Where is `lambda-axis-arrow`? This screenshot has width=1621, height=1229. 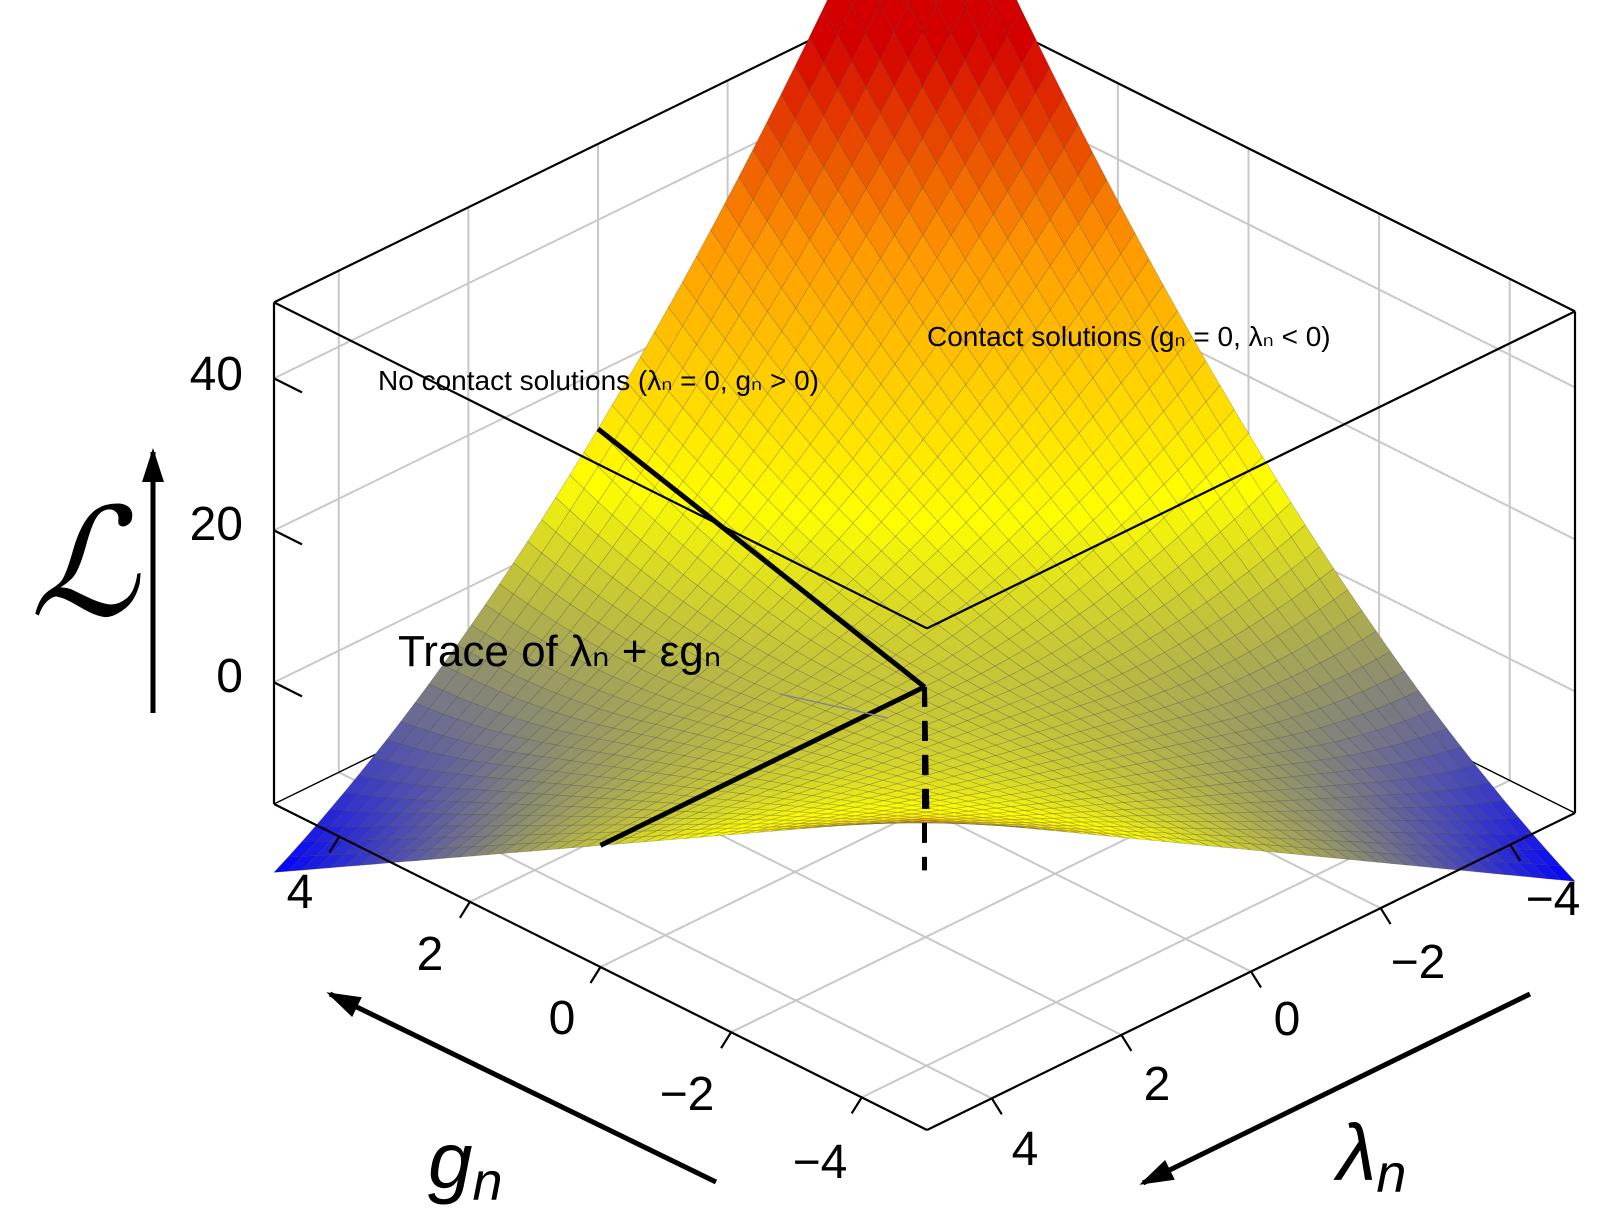
lambda-axis-arrow is located at coordinates (1336, 1088).